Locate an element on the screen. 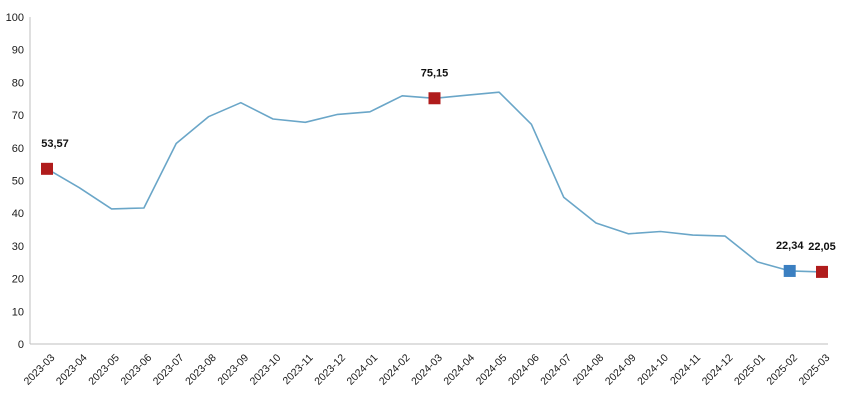 This screenshot has width=850, height=416. data-label: 22,34 is located at coordinates (790, 246).